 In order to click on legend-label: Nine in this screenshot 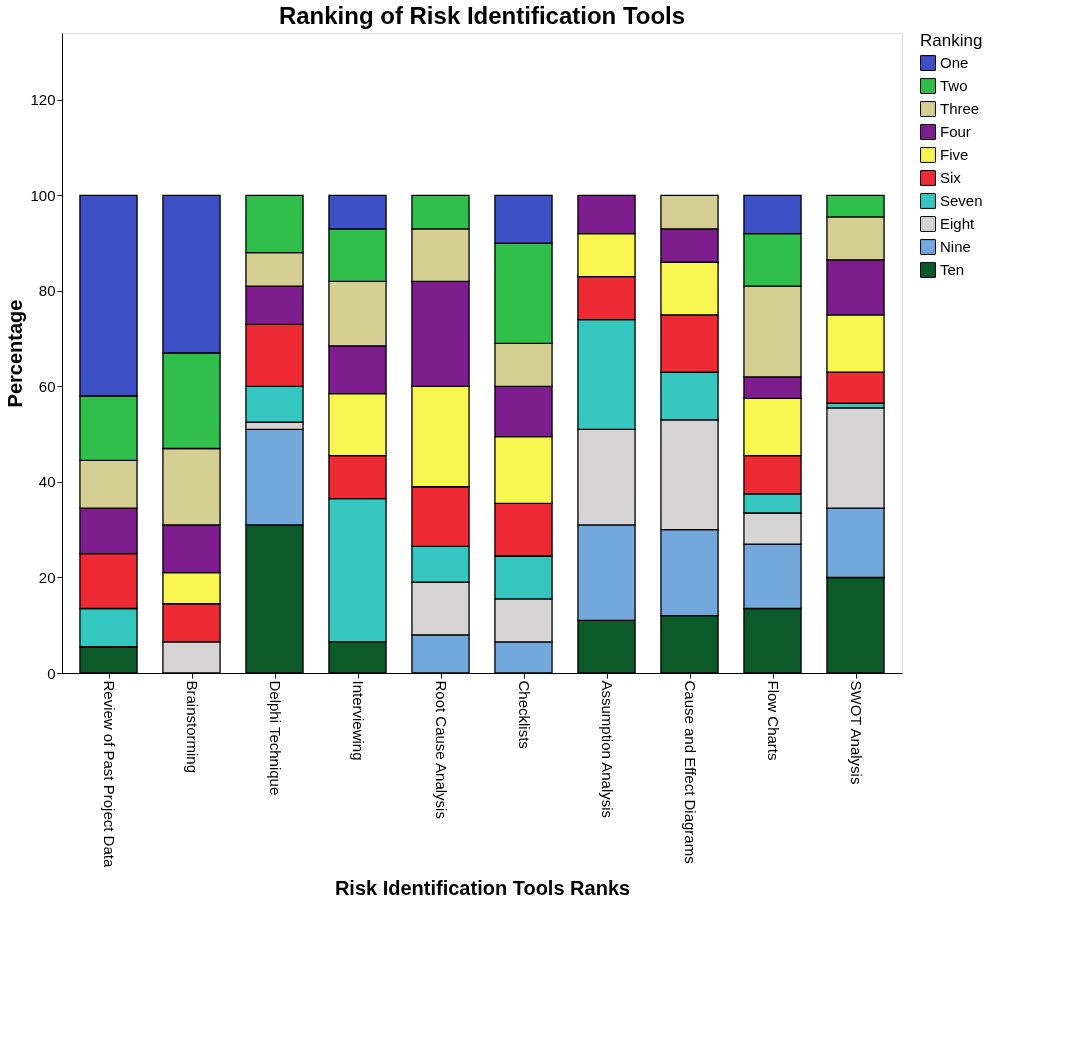, I will do `click(955, 246)`.